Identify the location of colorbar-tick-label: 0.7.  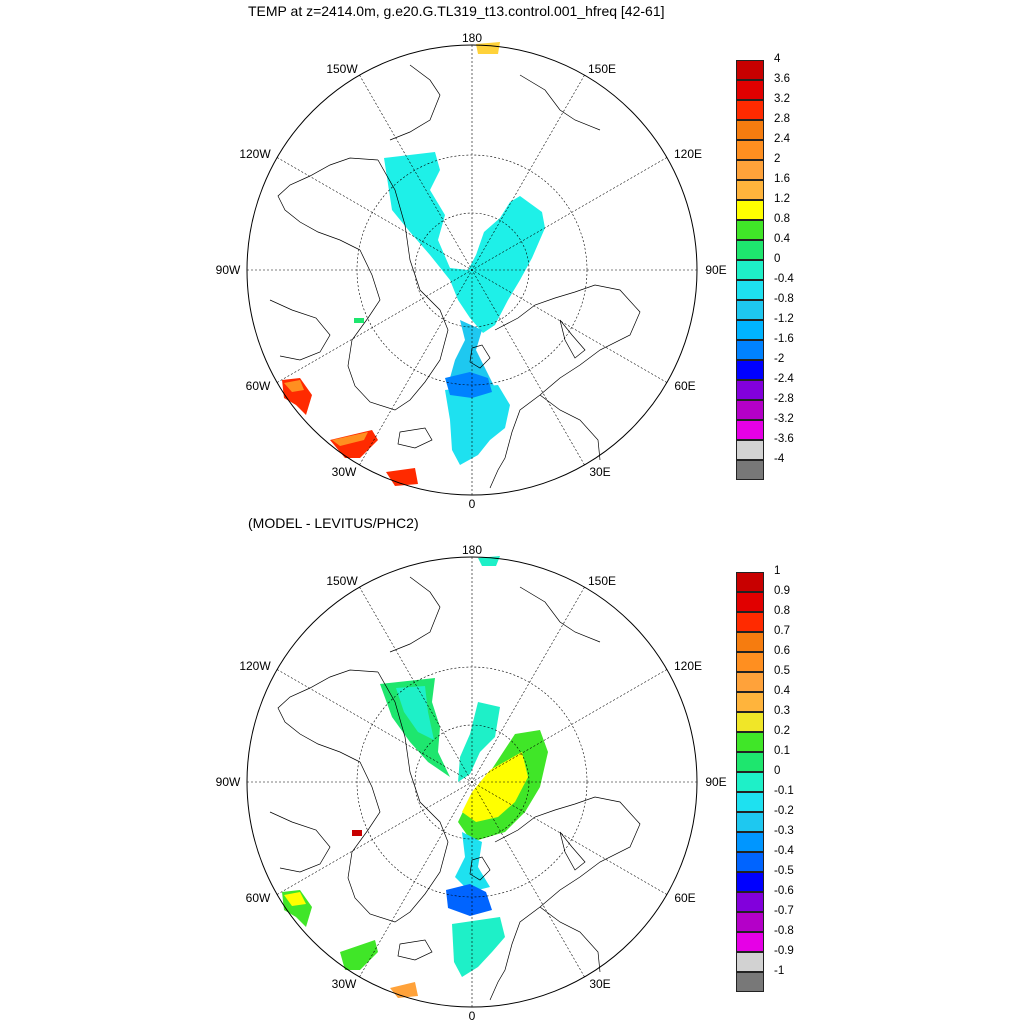
(782, 631).